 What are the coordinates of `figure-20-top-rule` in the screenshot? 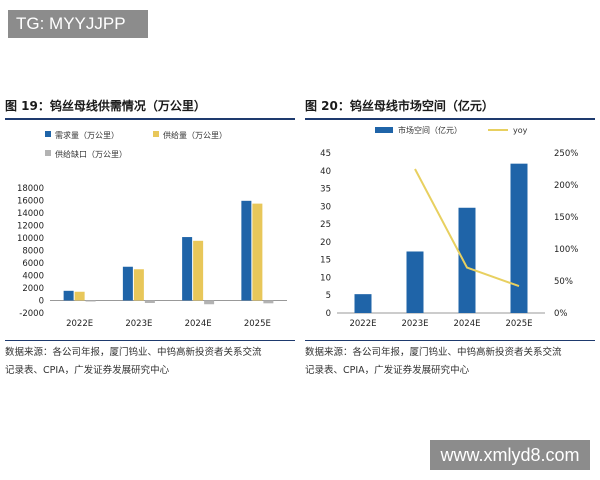 It's located at (450, 119).